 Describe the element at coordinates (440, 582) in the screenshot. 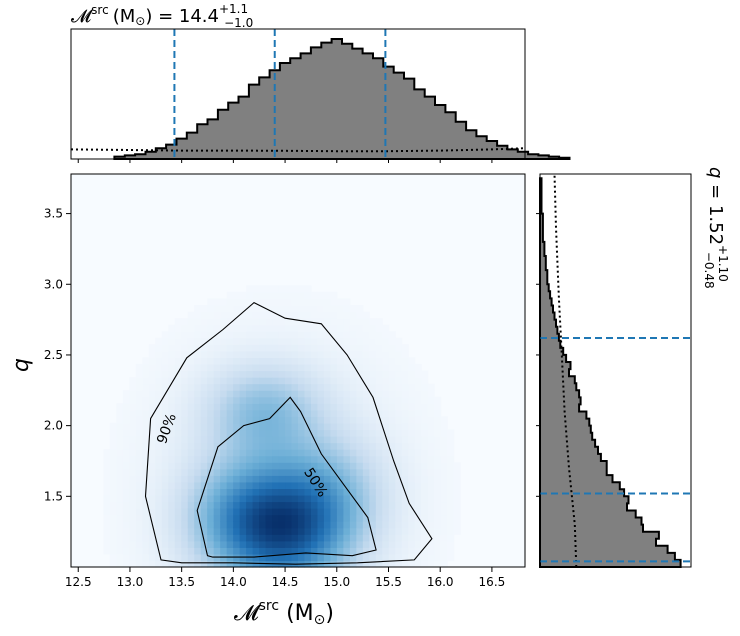

I see `x-tick-label: 16.0` at that location.